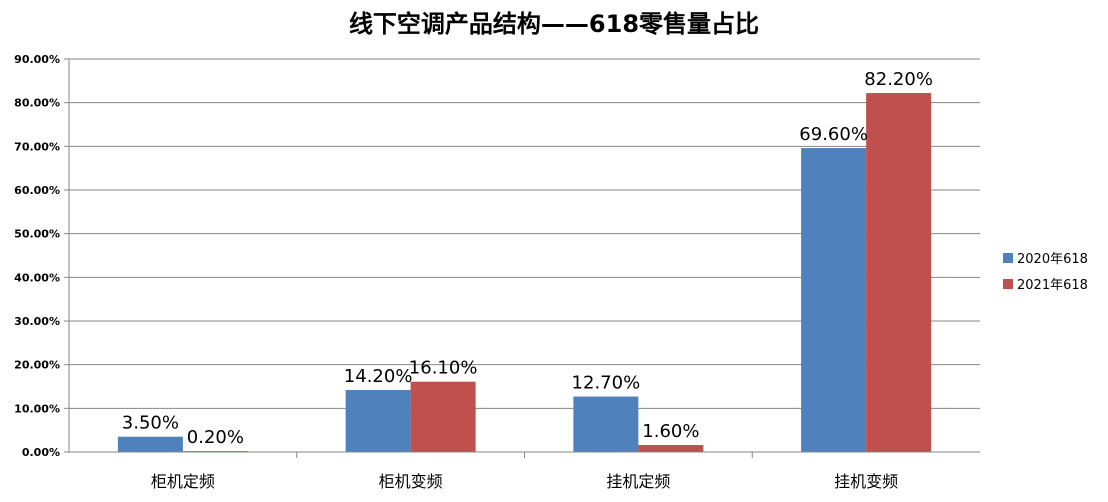  What do you see at coordinates (866, 481) in the screenshot?
I see `x-tick-label: 挂机变频` at bounding box center [866, 481].